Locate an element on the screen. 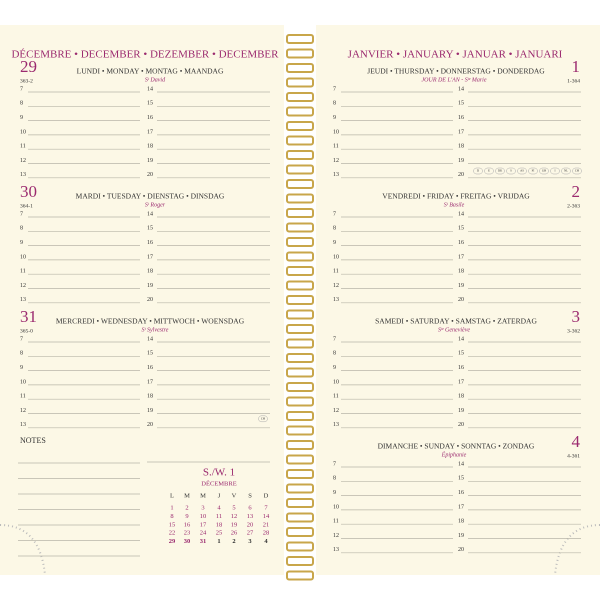  hour-label: 9 is located at coordinates (334, 243).